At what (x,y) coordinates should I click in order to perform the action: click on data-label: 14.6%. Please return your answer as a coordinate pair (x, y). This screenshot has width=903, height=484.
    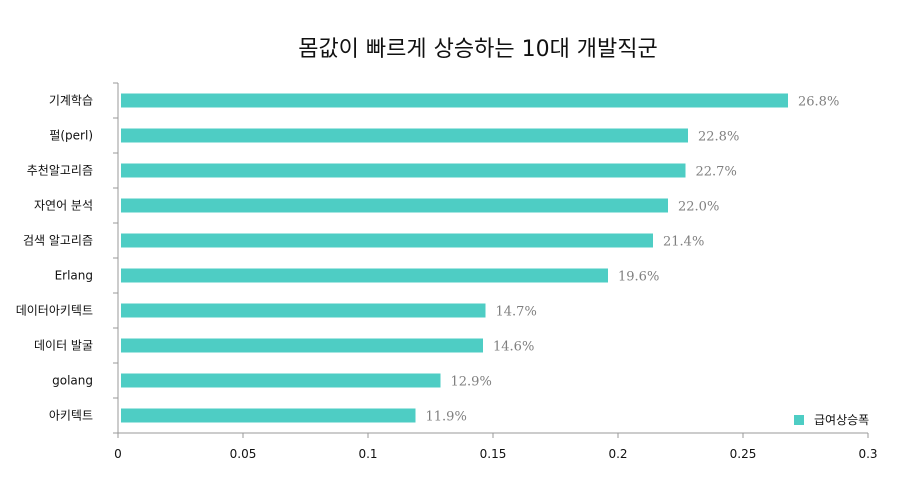
    Looking at the image, I should click on (513, 347).